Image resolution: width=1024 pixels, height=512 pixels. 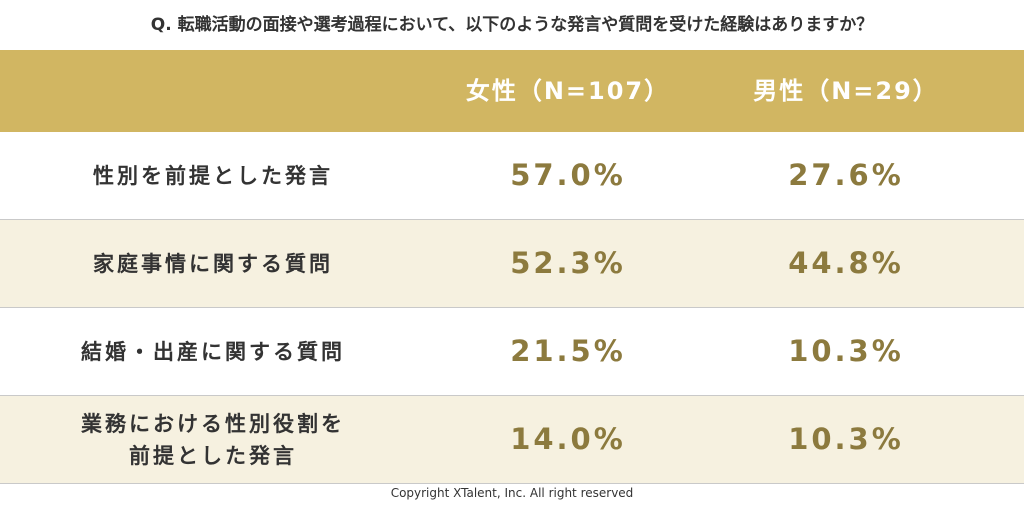 What do you see at coordinates (846, 91) in the screenshot?
I see `column-header: 男性（N=29）` at bounding box center [846, 91].